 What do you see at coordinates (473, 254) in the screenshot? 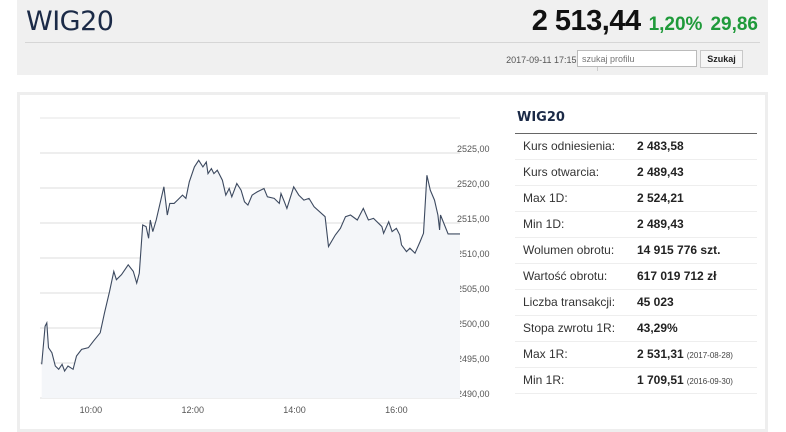
I see `y-tick-label: 2510,00` at bounding box center [473, 254].